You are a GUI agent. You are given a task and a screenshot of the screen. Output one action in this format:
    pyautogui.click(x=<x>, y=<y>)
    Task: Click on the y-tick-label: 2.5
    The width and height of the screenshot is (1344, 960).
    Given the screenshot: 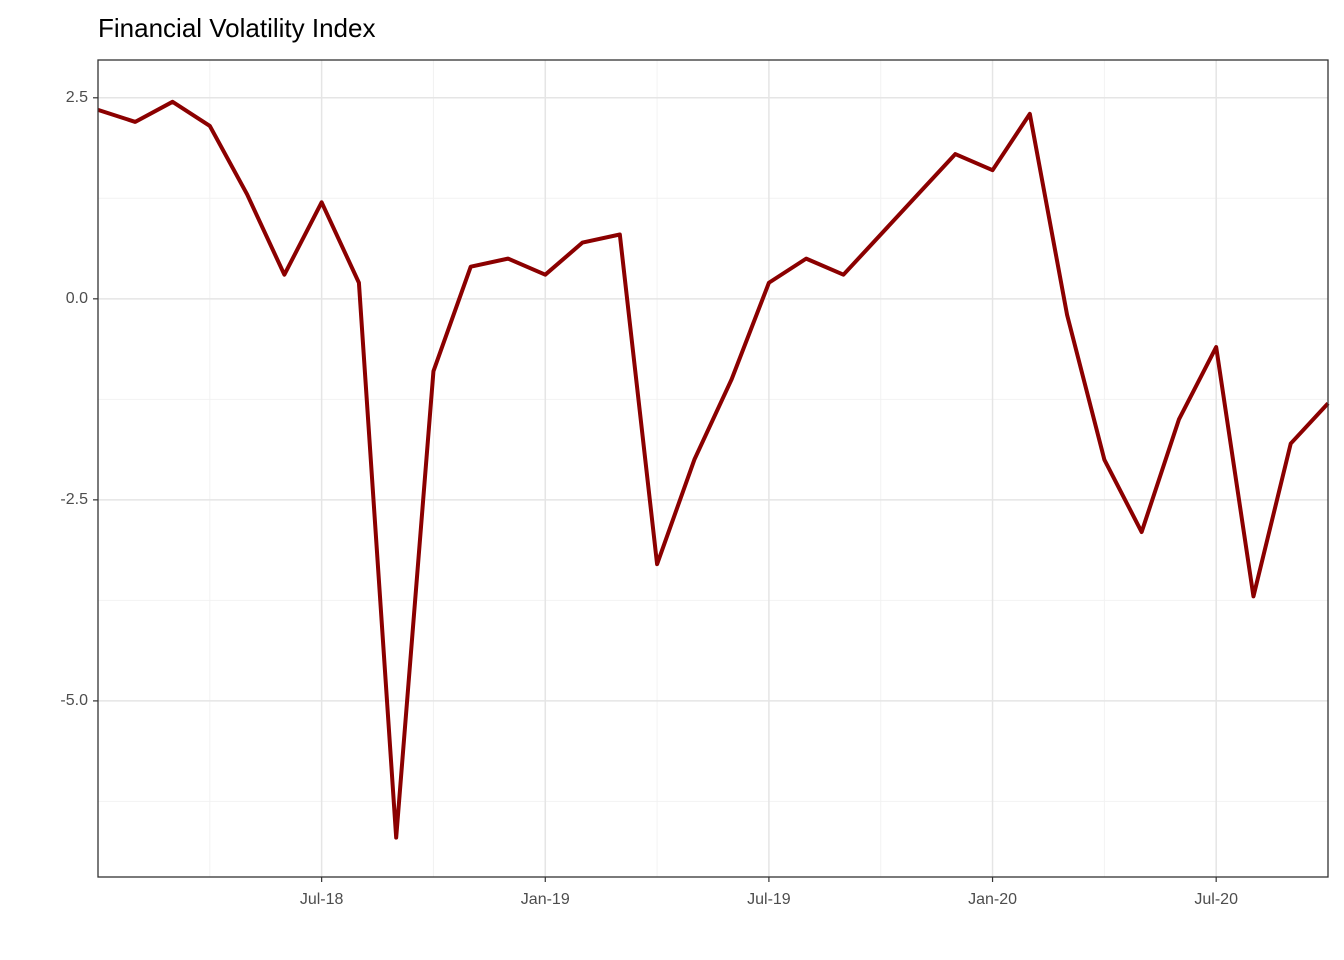 What is the action you would take?
    pyautogui.click(x=77, y=97)
    